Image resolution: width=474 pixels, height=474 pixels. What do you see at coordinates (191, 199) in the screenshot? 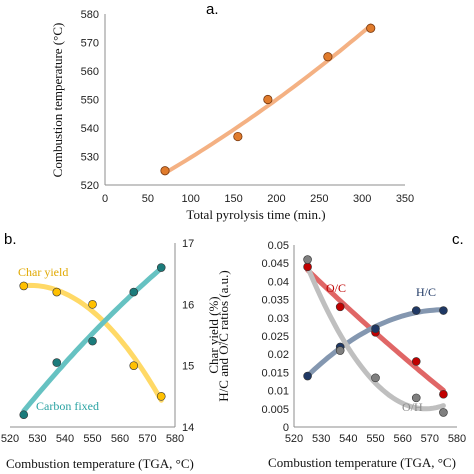
I see `panel-a-x-tick-label-2: 100` at bounding box center [191, 199].